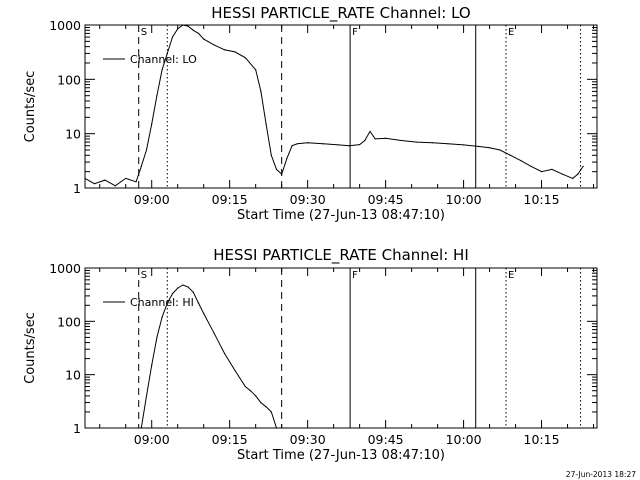 Image resolution: width=640 pixels, height=480 pixels. What do you see at coordinates (355, 32) in the screenshot?
I see `chart-0-marker-label: F` at bounding box center [355, 32].